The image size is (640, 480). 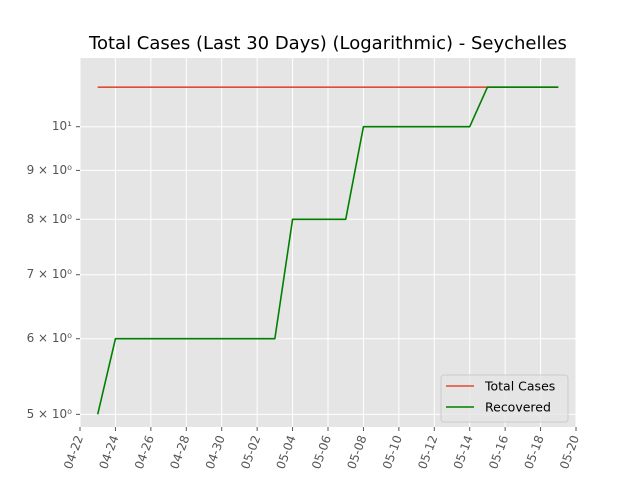 I want to click on x-tick-label: 05-10, so click(x=392, y=452).